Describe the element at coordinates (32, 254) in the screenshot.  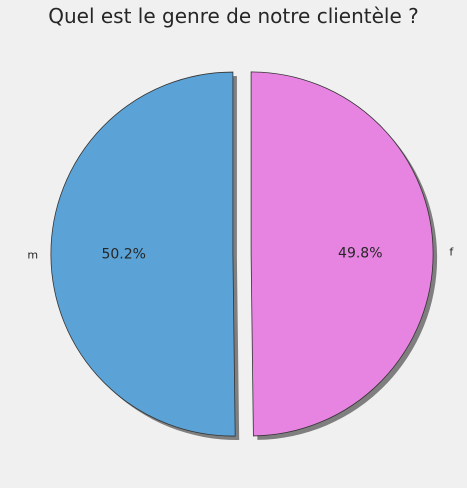
I see `pie-category-label-m: m` at that location.